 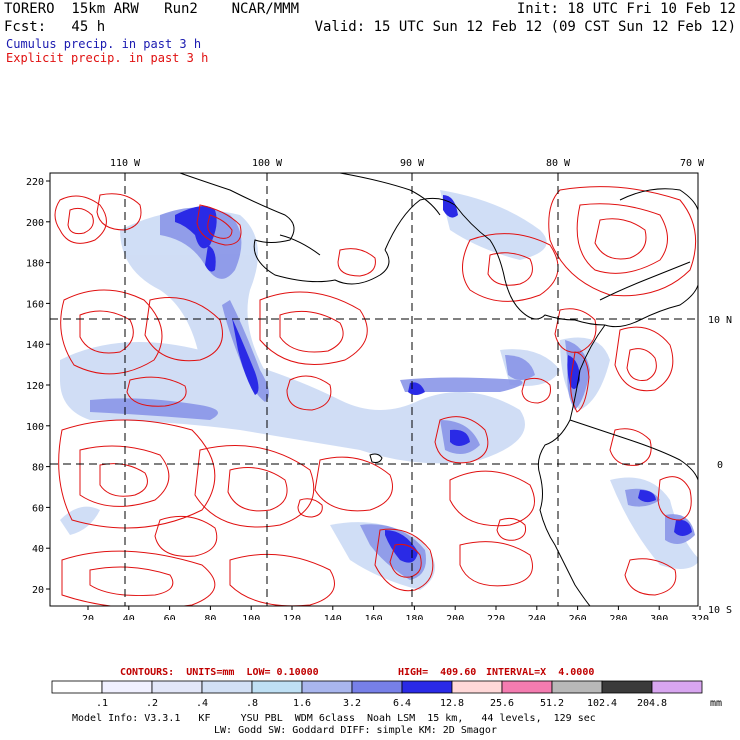 I want to click on model-title: TORERO 15km ARW Run2 NCAR/MMM, so click(x=152, y=9).